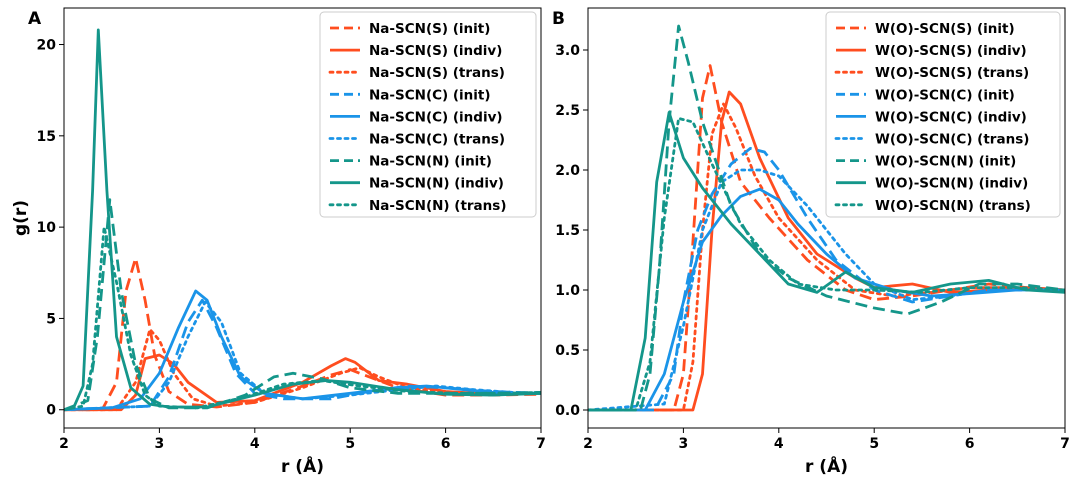  I want to click on legend-entry: W(O)-SCN(C) (trans), so click(952, 140).